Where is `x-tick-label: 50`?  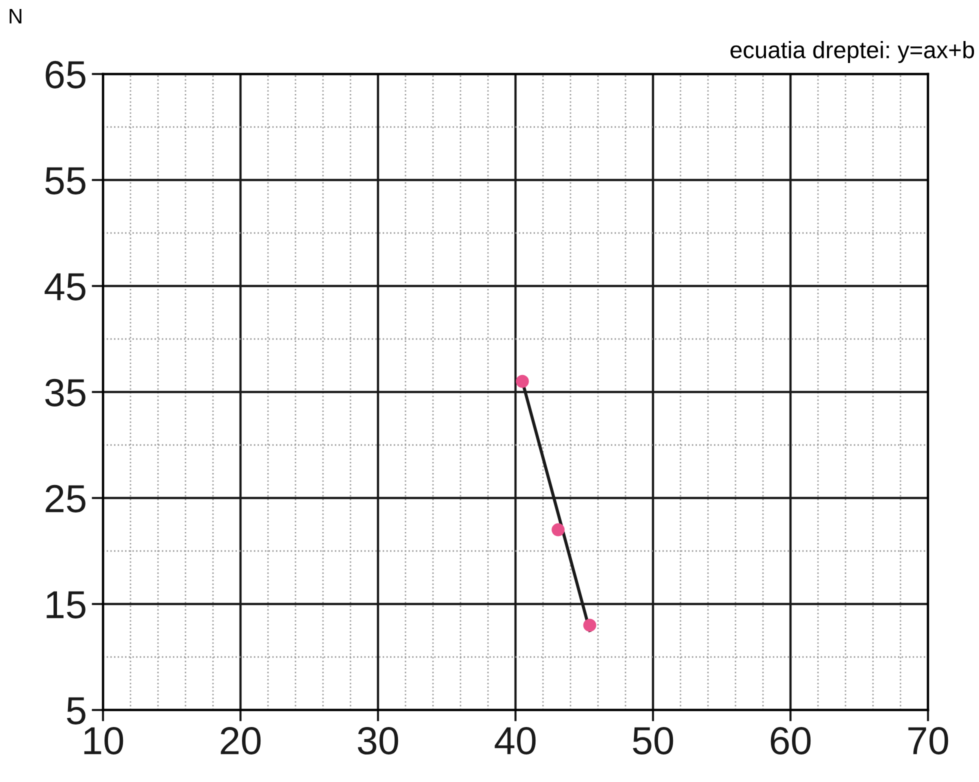 x-tick-label: 50 is located at coordinates (653, 741).